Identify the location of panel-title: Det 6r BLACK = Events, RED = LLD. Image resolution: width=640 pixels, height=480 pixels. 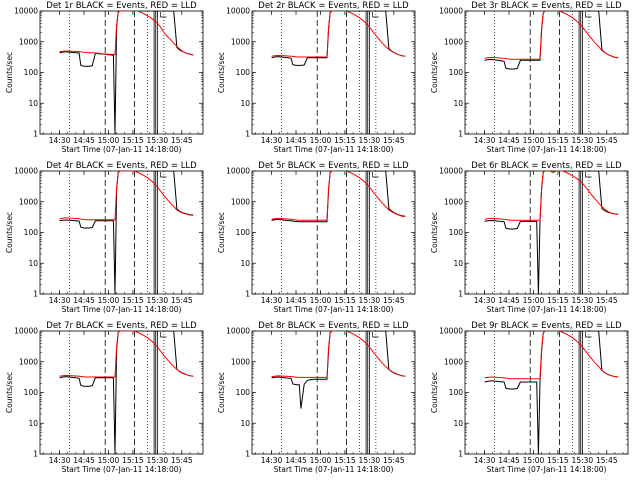
(546, 166).